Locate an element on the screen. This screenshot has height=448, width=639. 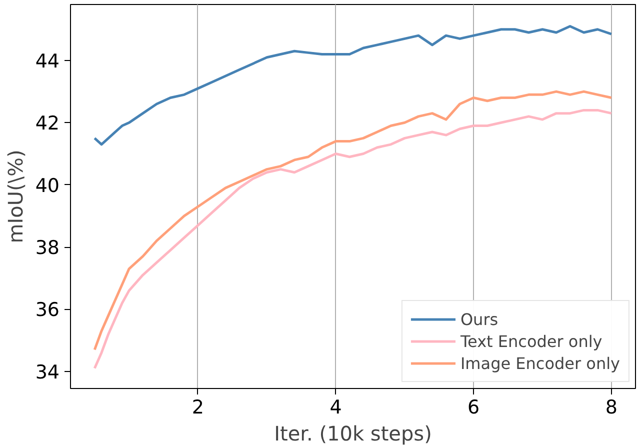
y-tick-label: 42 is located at coordinates (47, 123).